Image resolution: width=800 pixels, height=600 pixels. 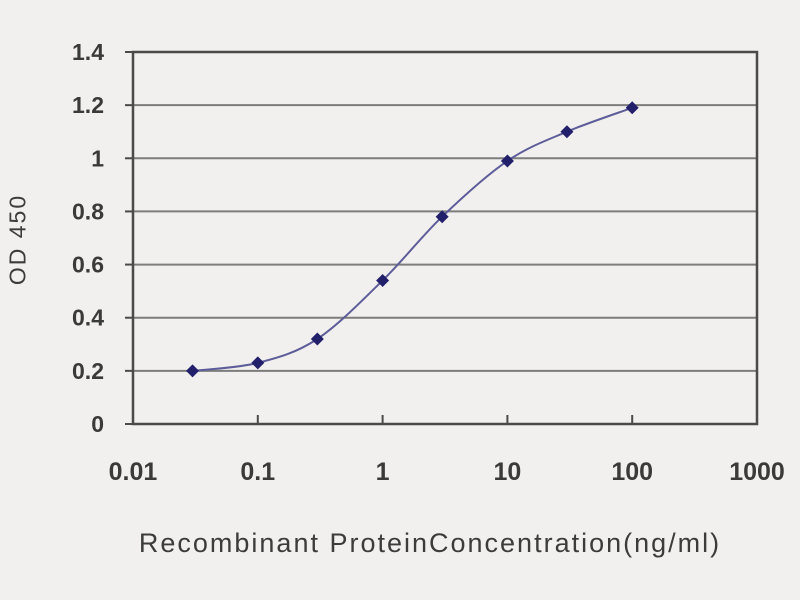 I want to click on y-tick-label: 0.2, so click(x=88, y=371).